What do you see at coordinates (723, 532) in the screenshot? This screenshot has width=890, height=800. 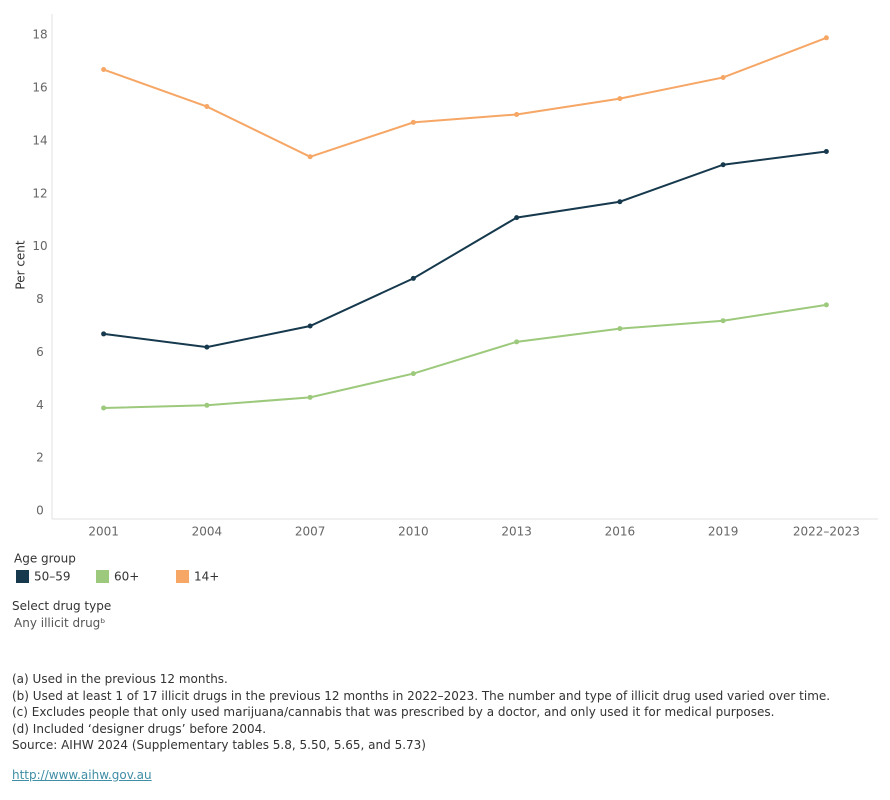 I see `x-tick-label: 2019` at bounding box center [723, 532].